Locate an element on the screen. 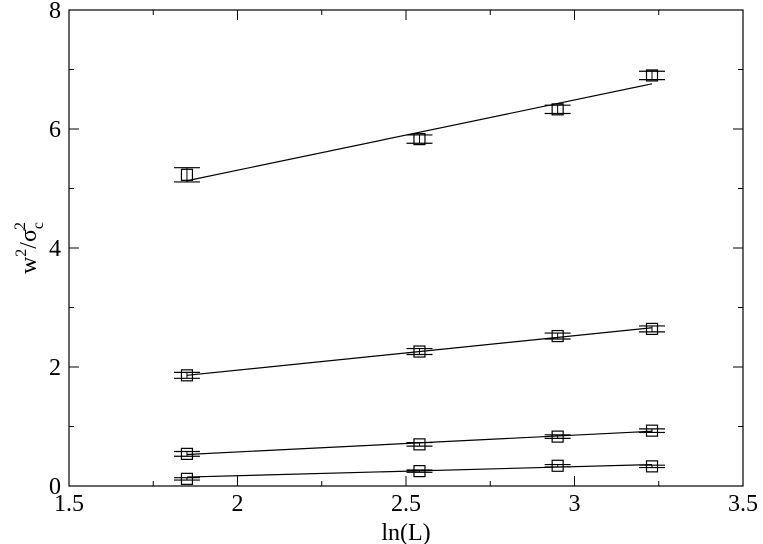  y-label-slash: / is located at coordinates (29, 245).